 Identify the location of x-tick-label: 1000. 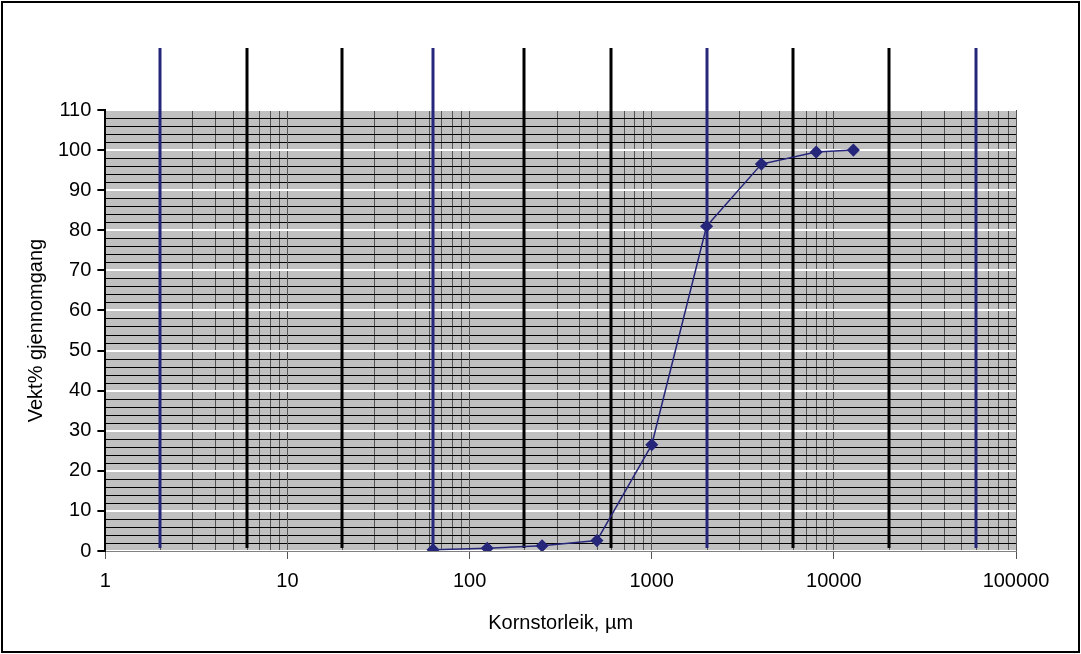
(651, 579).